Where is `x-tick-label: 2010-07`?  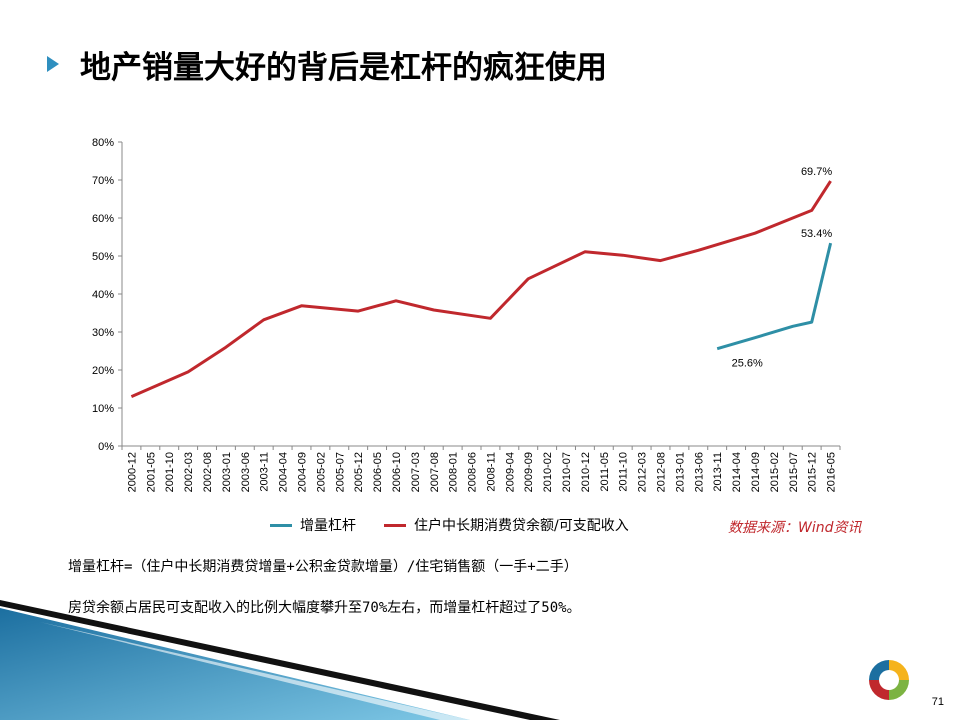
x-tick-label: 2010-07 is located at coordinates (567, 472).